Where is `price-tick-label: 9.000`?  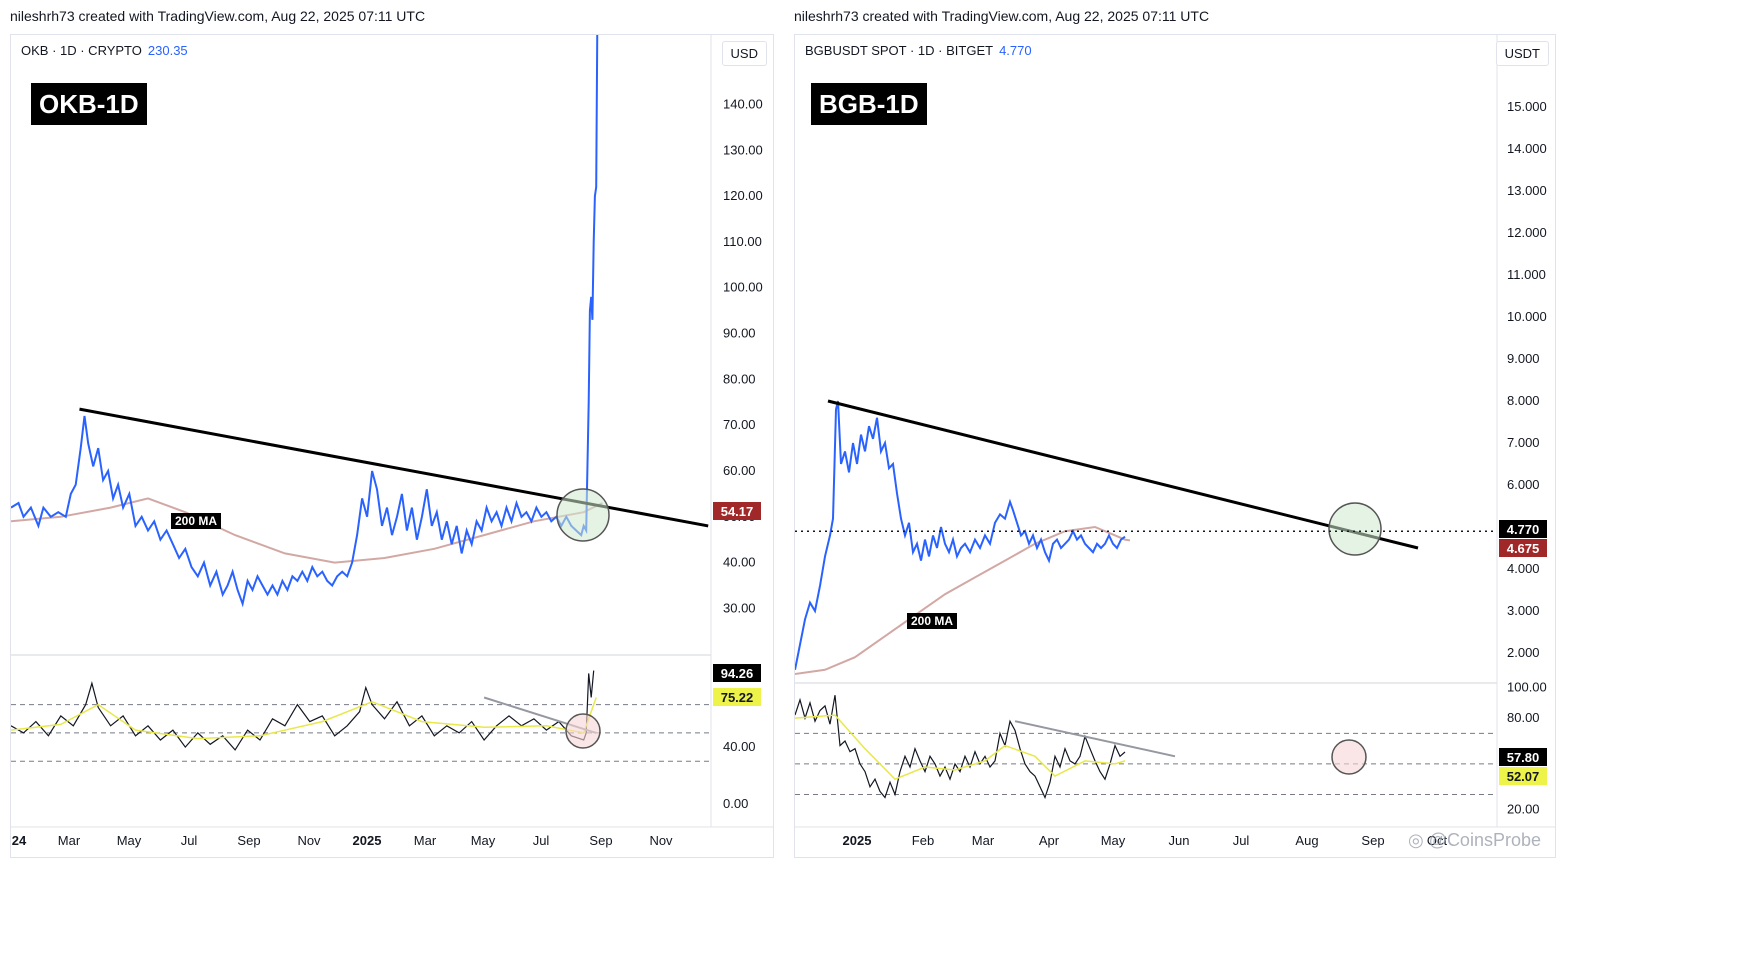 price-tick-label: 9.000 is located at coordinates (1523, 358).